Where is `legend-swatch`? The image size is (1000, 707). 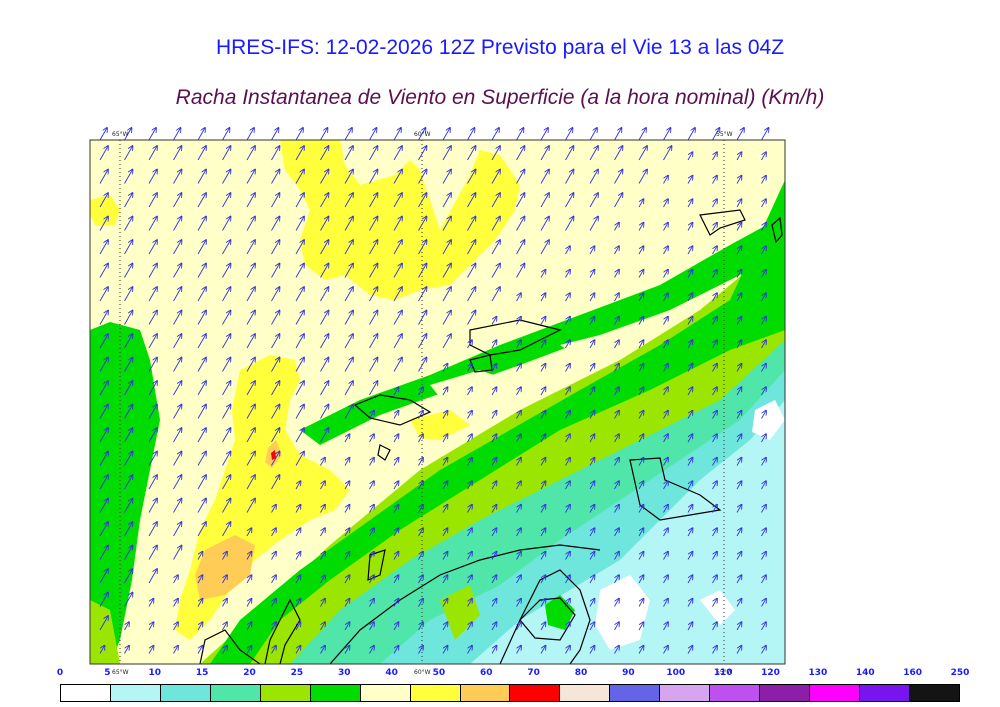 legend-swatch is located at coordinates (435, 693).